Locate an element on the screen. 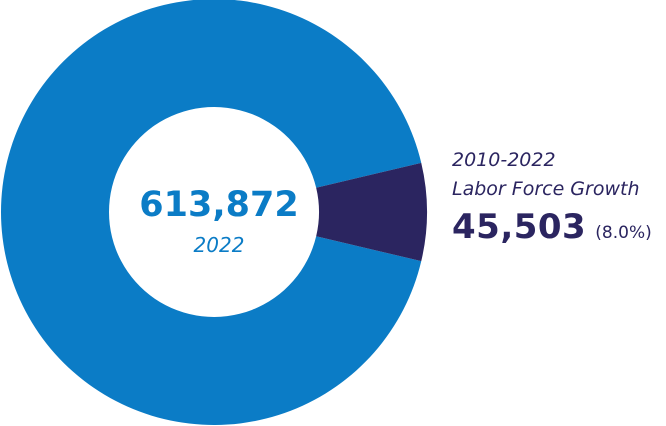 Image resolution: width=666 pixels, height=426 pixels. center-total-value: 613,872 is located at coordinates (218, 205).